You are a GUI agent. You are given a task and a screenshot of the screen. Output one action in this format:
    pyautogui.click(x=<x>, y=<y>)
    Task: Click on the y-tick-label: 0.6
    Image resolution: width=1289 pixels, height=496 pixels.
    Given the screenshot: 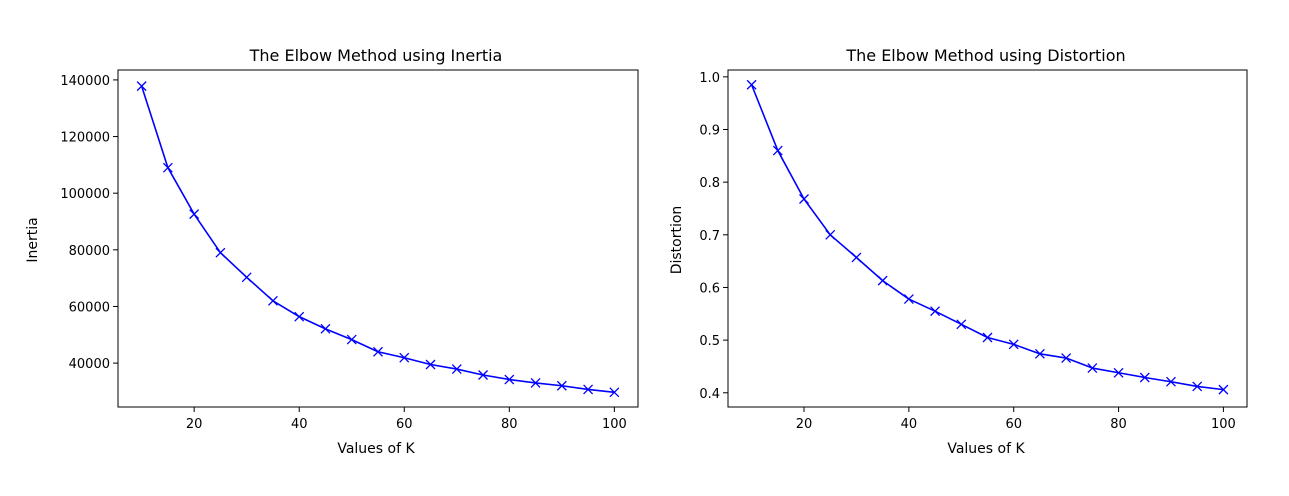 What is the action you would take?
    pyautogui.click(x=709, y=288)
    